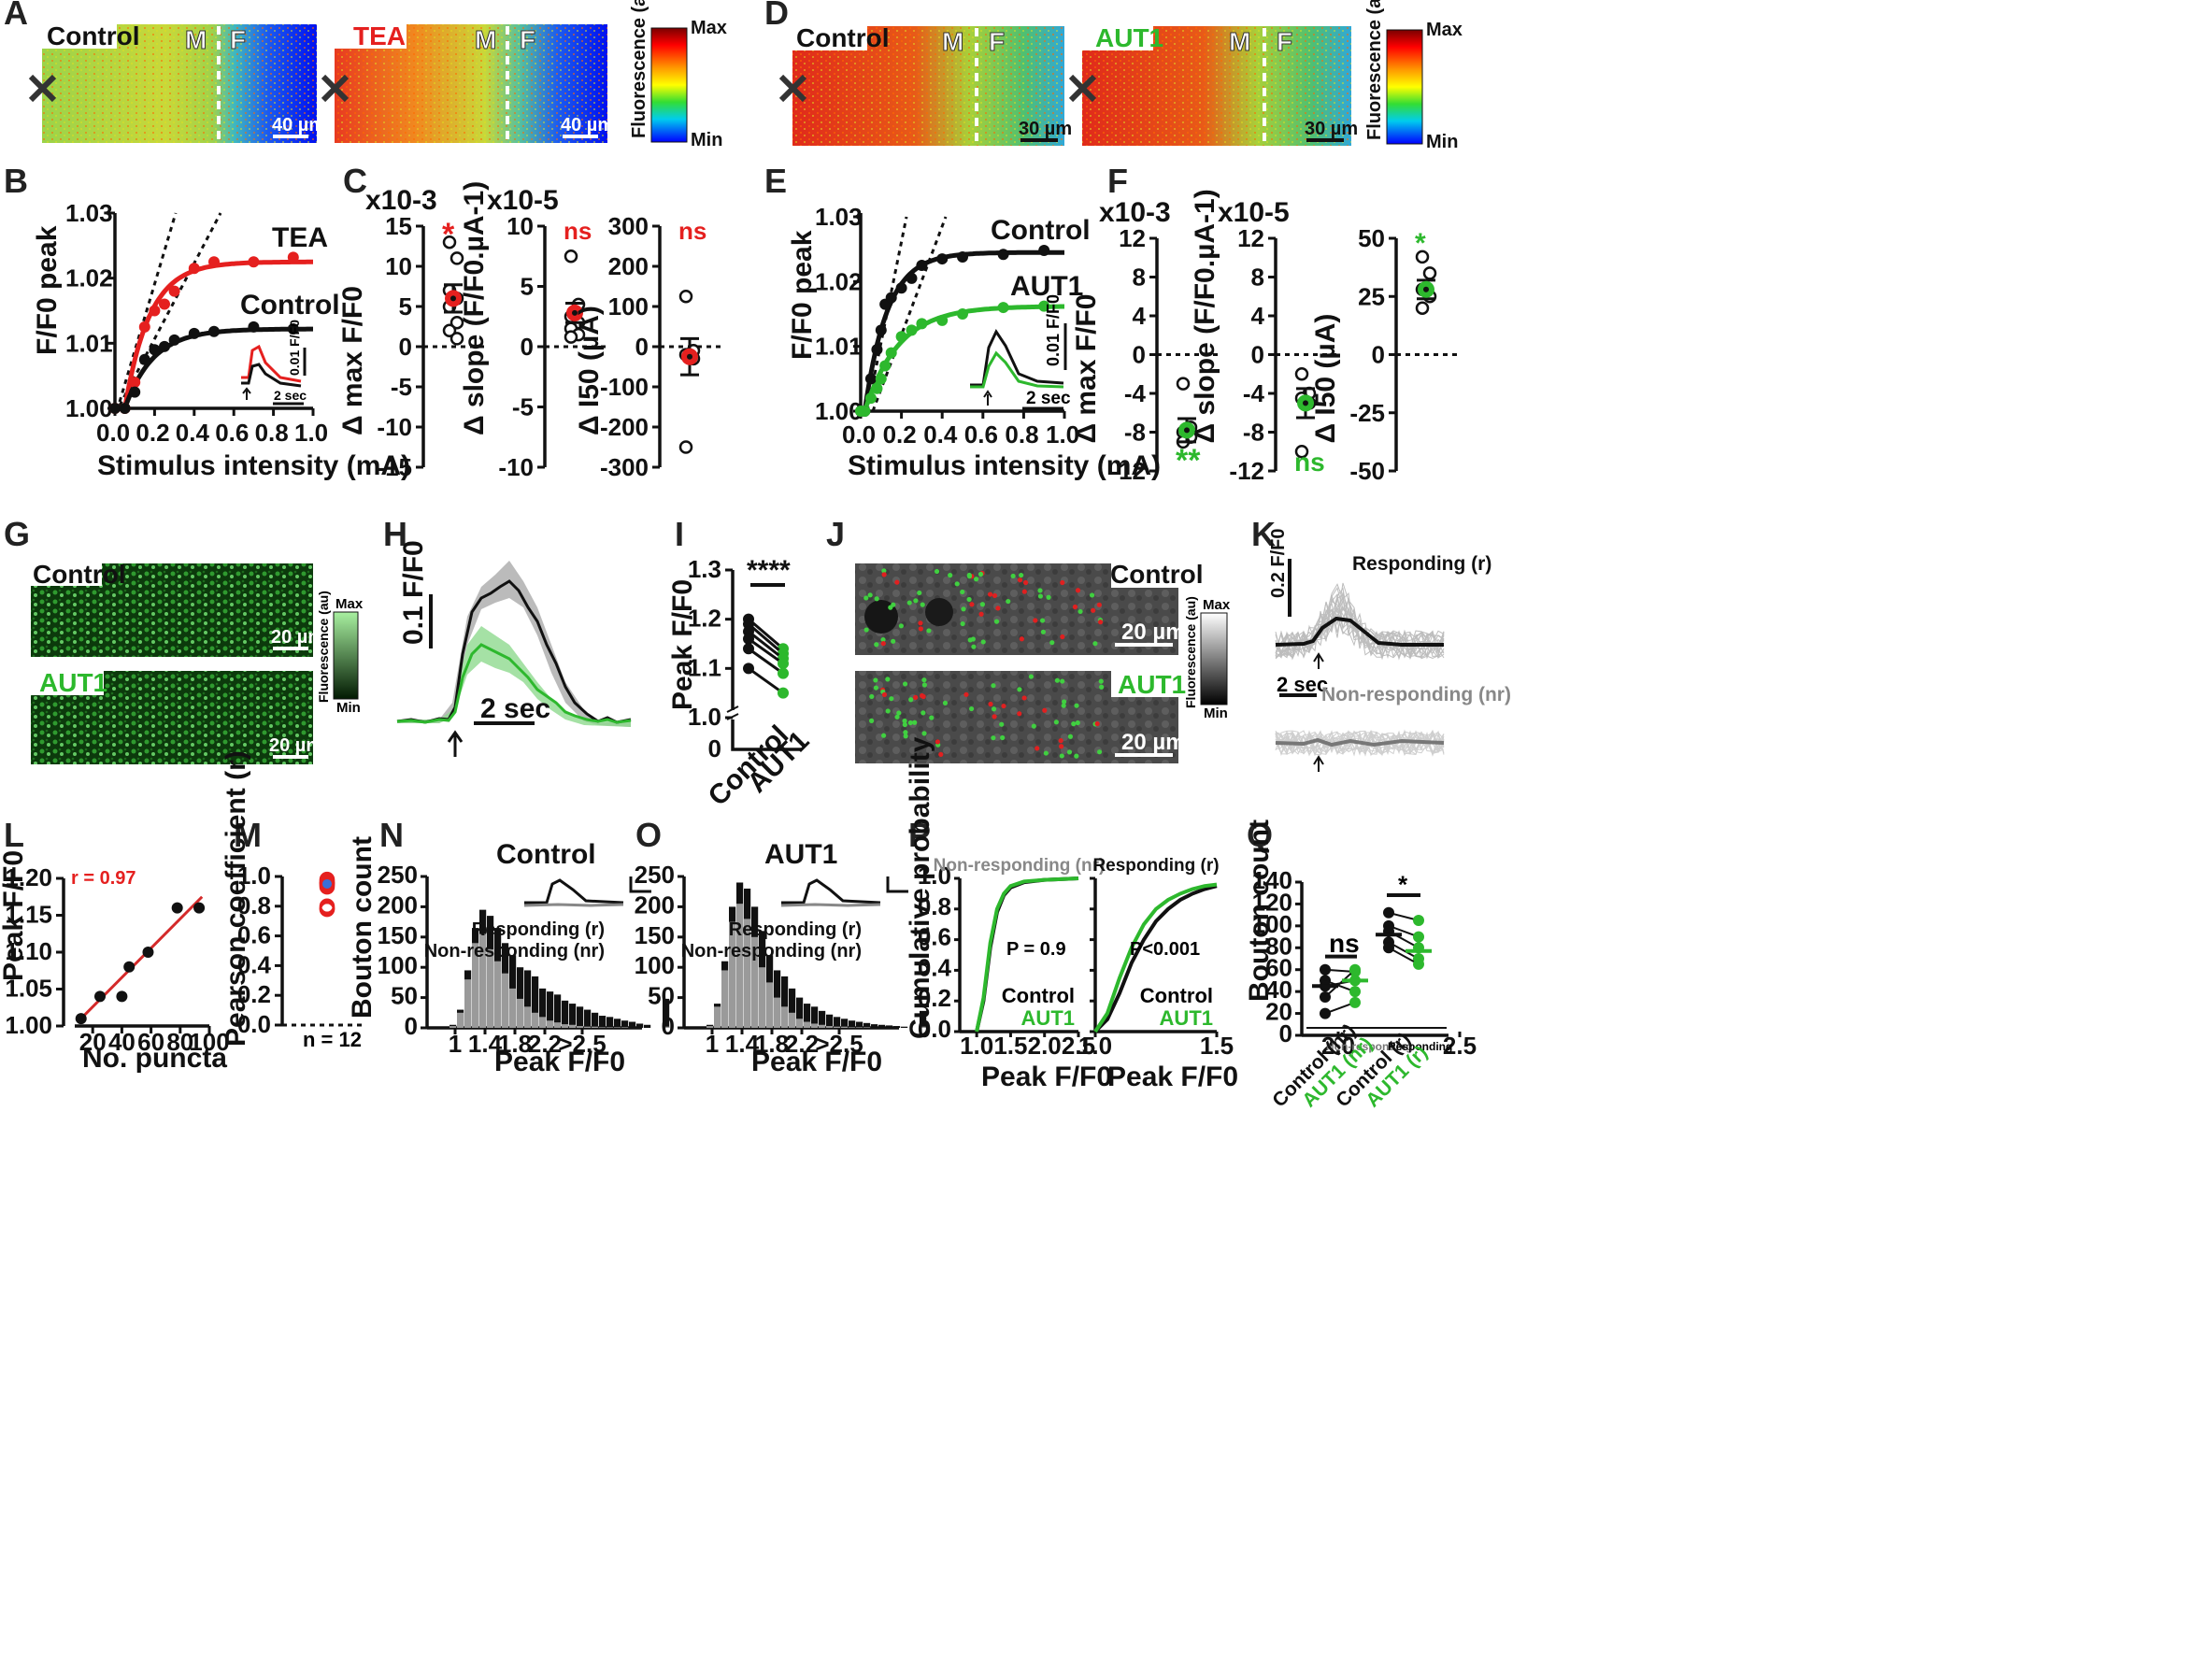 The image size is (2212, 1667). Describe the element at coordinates (997, 41) in the screenshot. I see `heatmap-d-f-marker: F` at that location.